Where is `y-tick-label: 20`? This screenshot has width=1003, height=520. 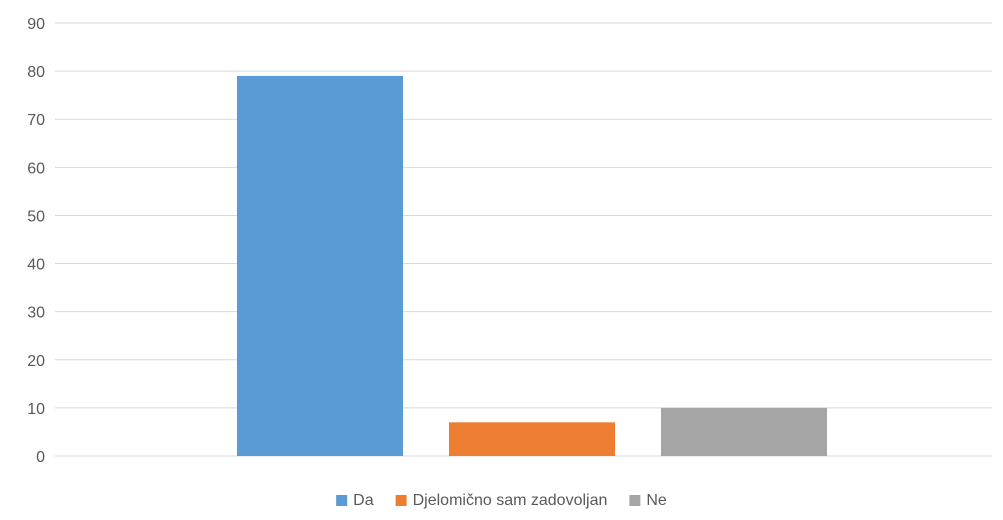
y-tick-label: 20 is located at coordinates (36, 361).